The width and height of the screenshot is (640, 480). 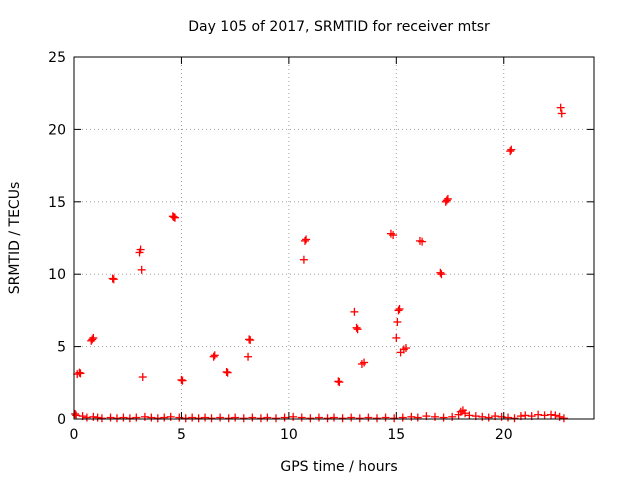 I want to click on y-tick-label: 20, so click(x=57, y=130).